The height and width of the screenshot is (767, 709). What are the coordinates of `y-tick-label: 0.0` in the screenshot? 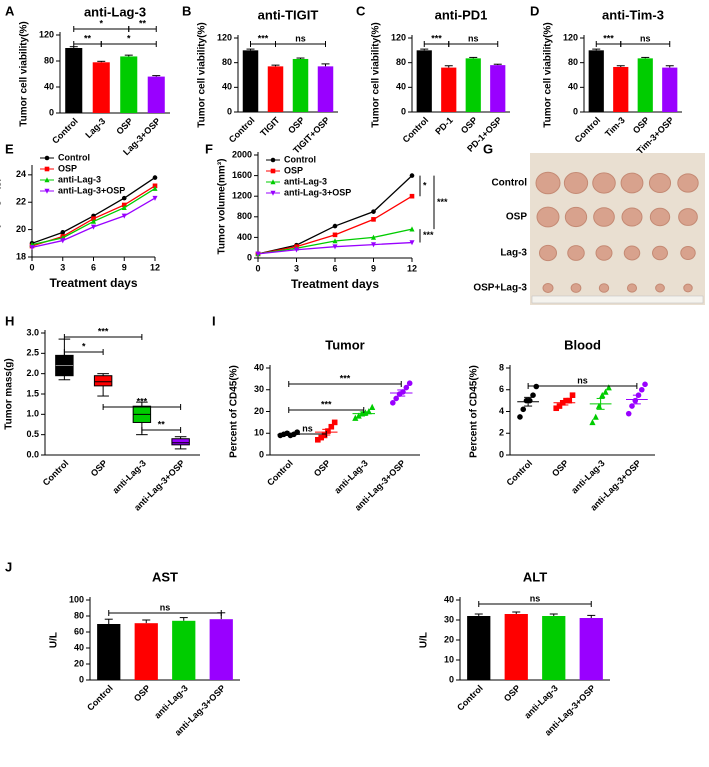 It's located at (32, 454).